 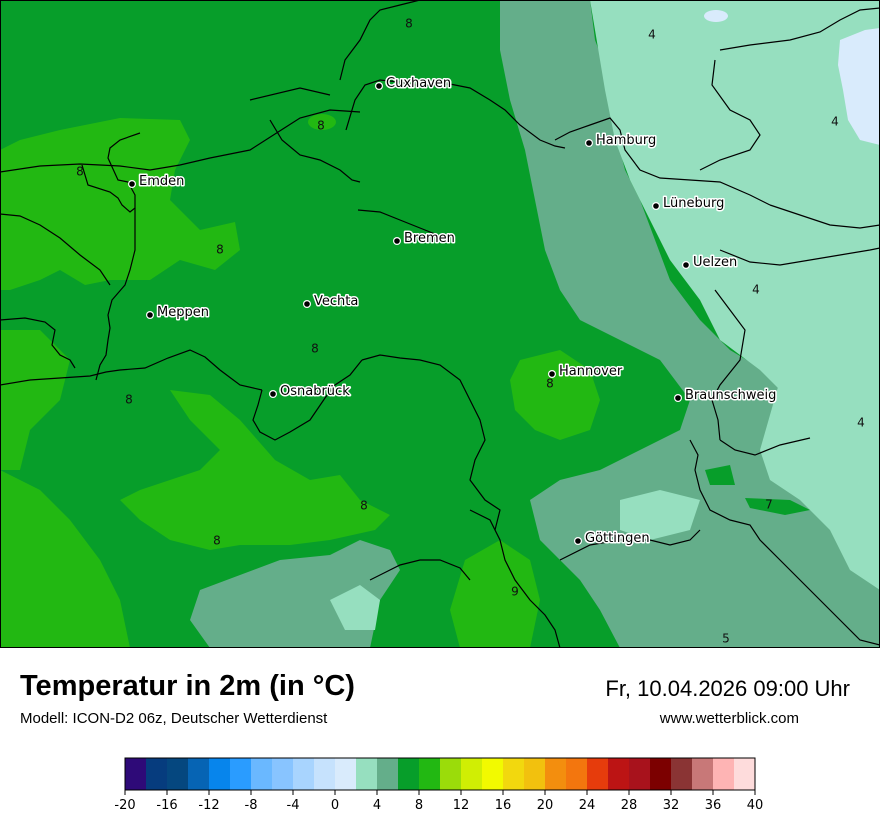 I want to click on colorbar-tick-label: 4, so click(x=377, y=805).